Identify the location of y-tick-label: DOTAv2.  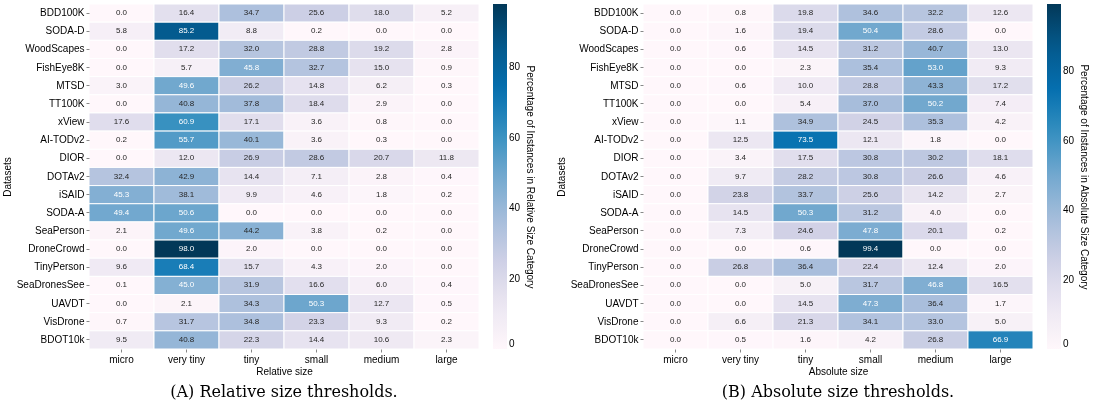
(66, 176).